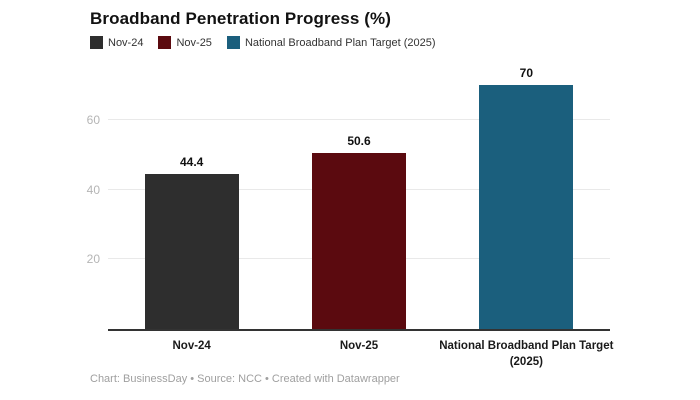 The height and width of the screenshot is (400, 700). Describe the element at coordinates (240, 18) in the screenshot. I see `chart-title: Broadband Penetration Progress (%)` at that location.